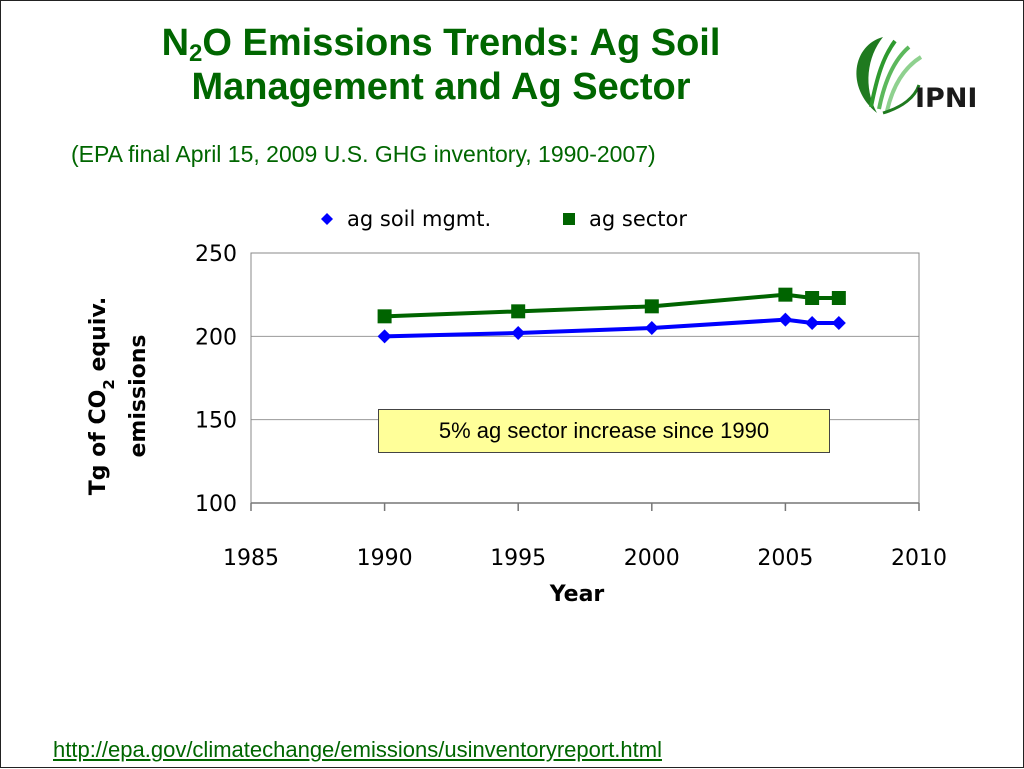 Image resolution: width=1024 pixels, height=769 pixels. I want to click on logo-mark-icon, so click(889, 76).